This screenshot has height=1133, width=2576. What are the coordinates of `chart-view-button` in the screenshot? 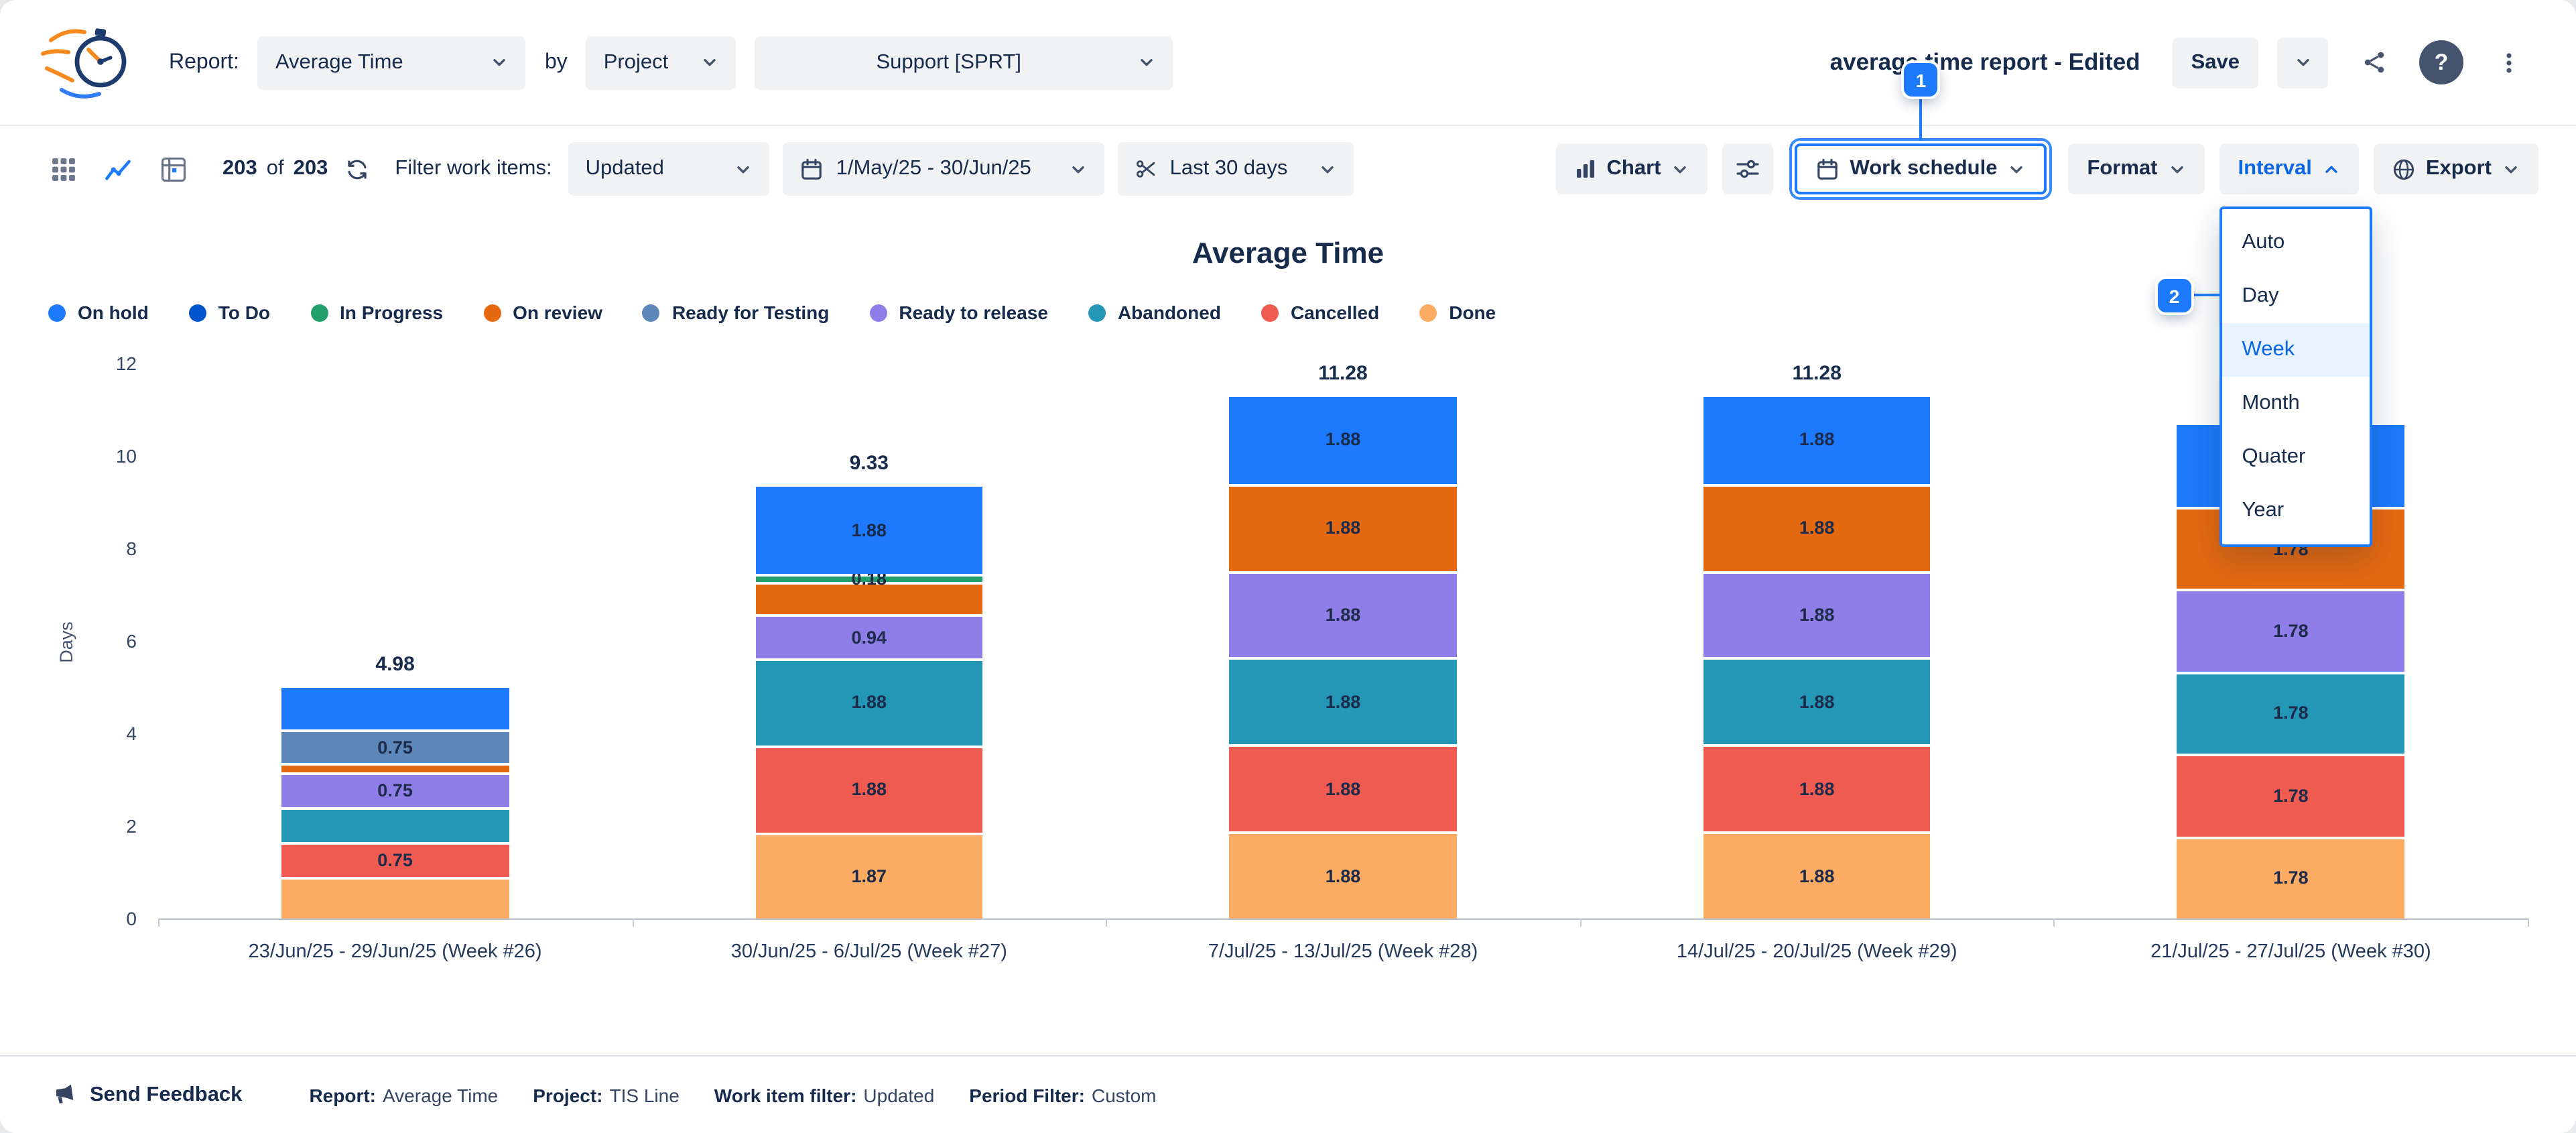 It's located at (117, 168).